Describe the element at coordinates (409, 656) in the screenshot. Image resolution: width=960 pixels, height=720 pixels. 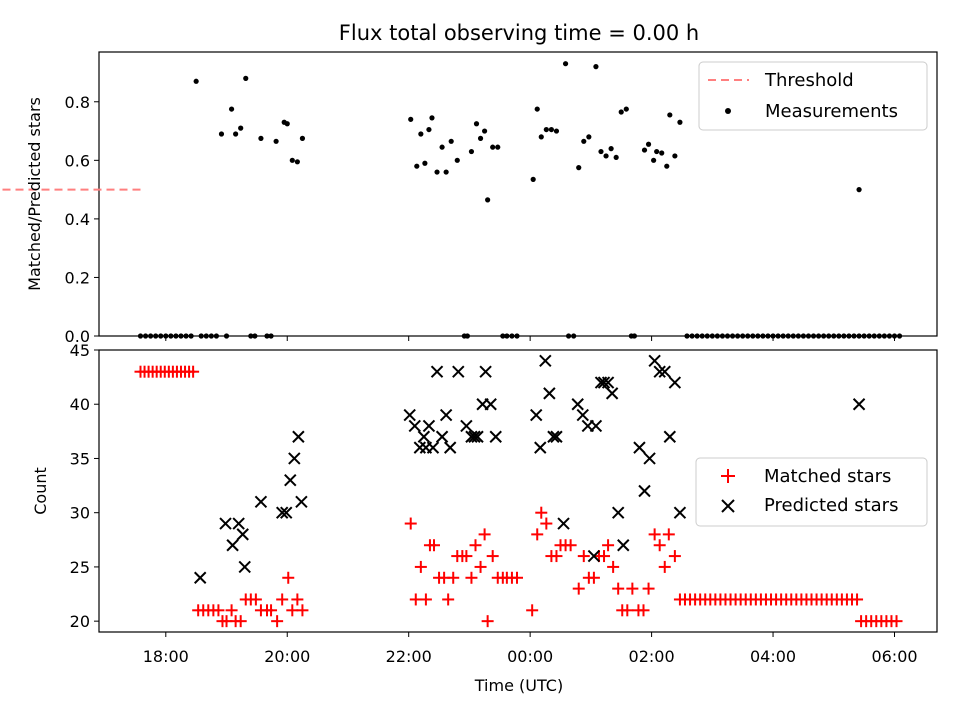
I see `bottom-x-tick-label: 22:00` at that location.